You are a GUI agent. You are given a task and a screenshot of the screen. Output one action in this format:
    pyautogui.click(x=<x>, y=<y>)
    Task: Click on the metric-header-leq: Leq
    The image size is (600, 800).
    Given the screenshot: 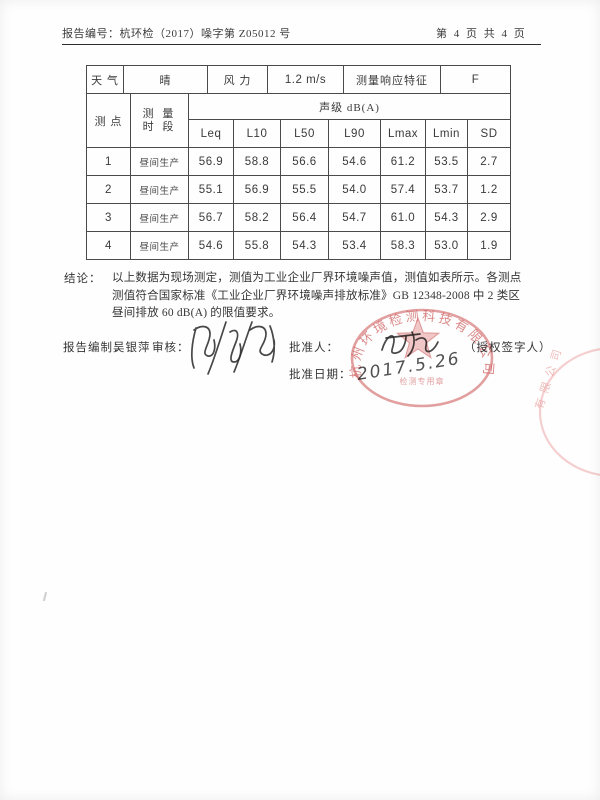 What is the action you would take?
    pyautogui.click(x=211, y=133)
    